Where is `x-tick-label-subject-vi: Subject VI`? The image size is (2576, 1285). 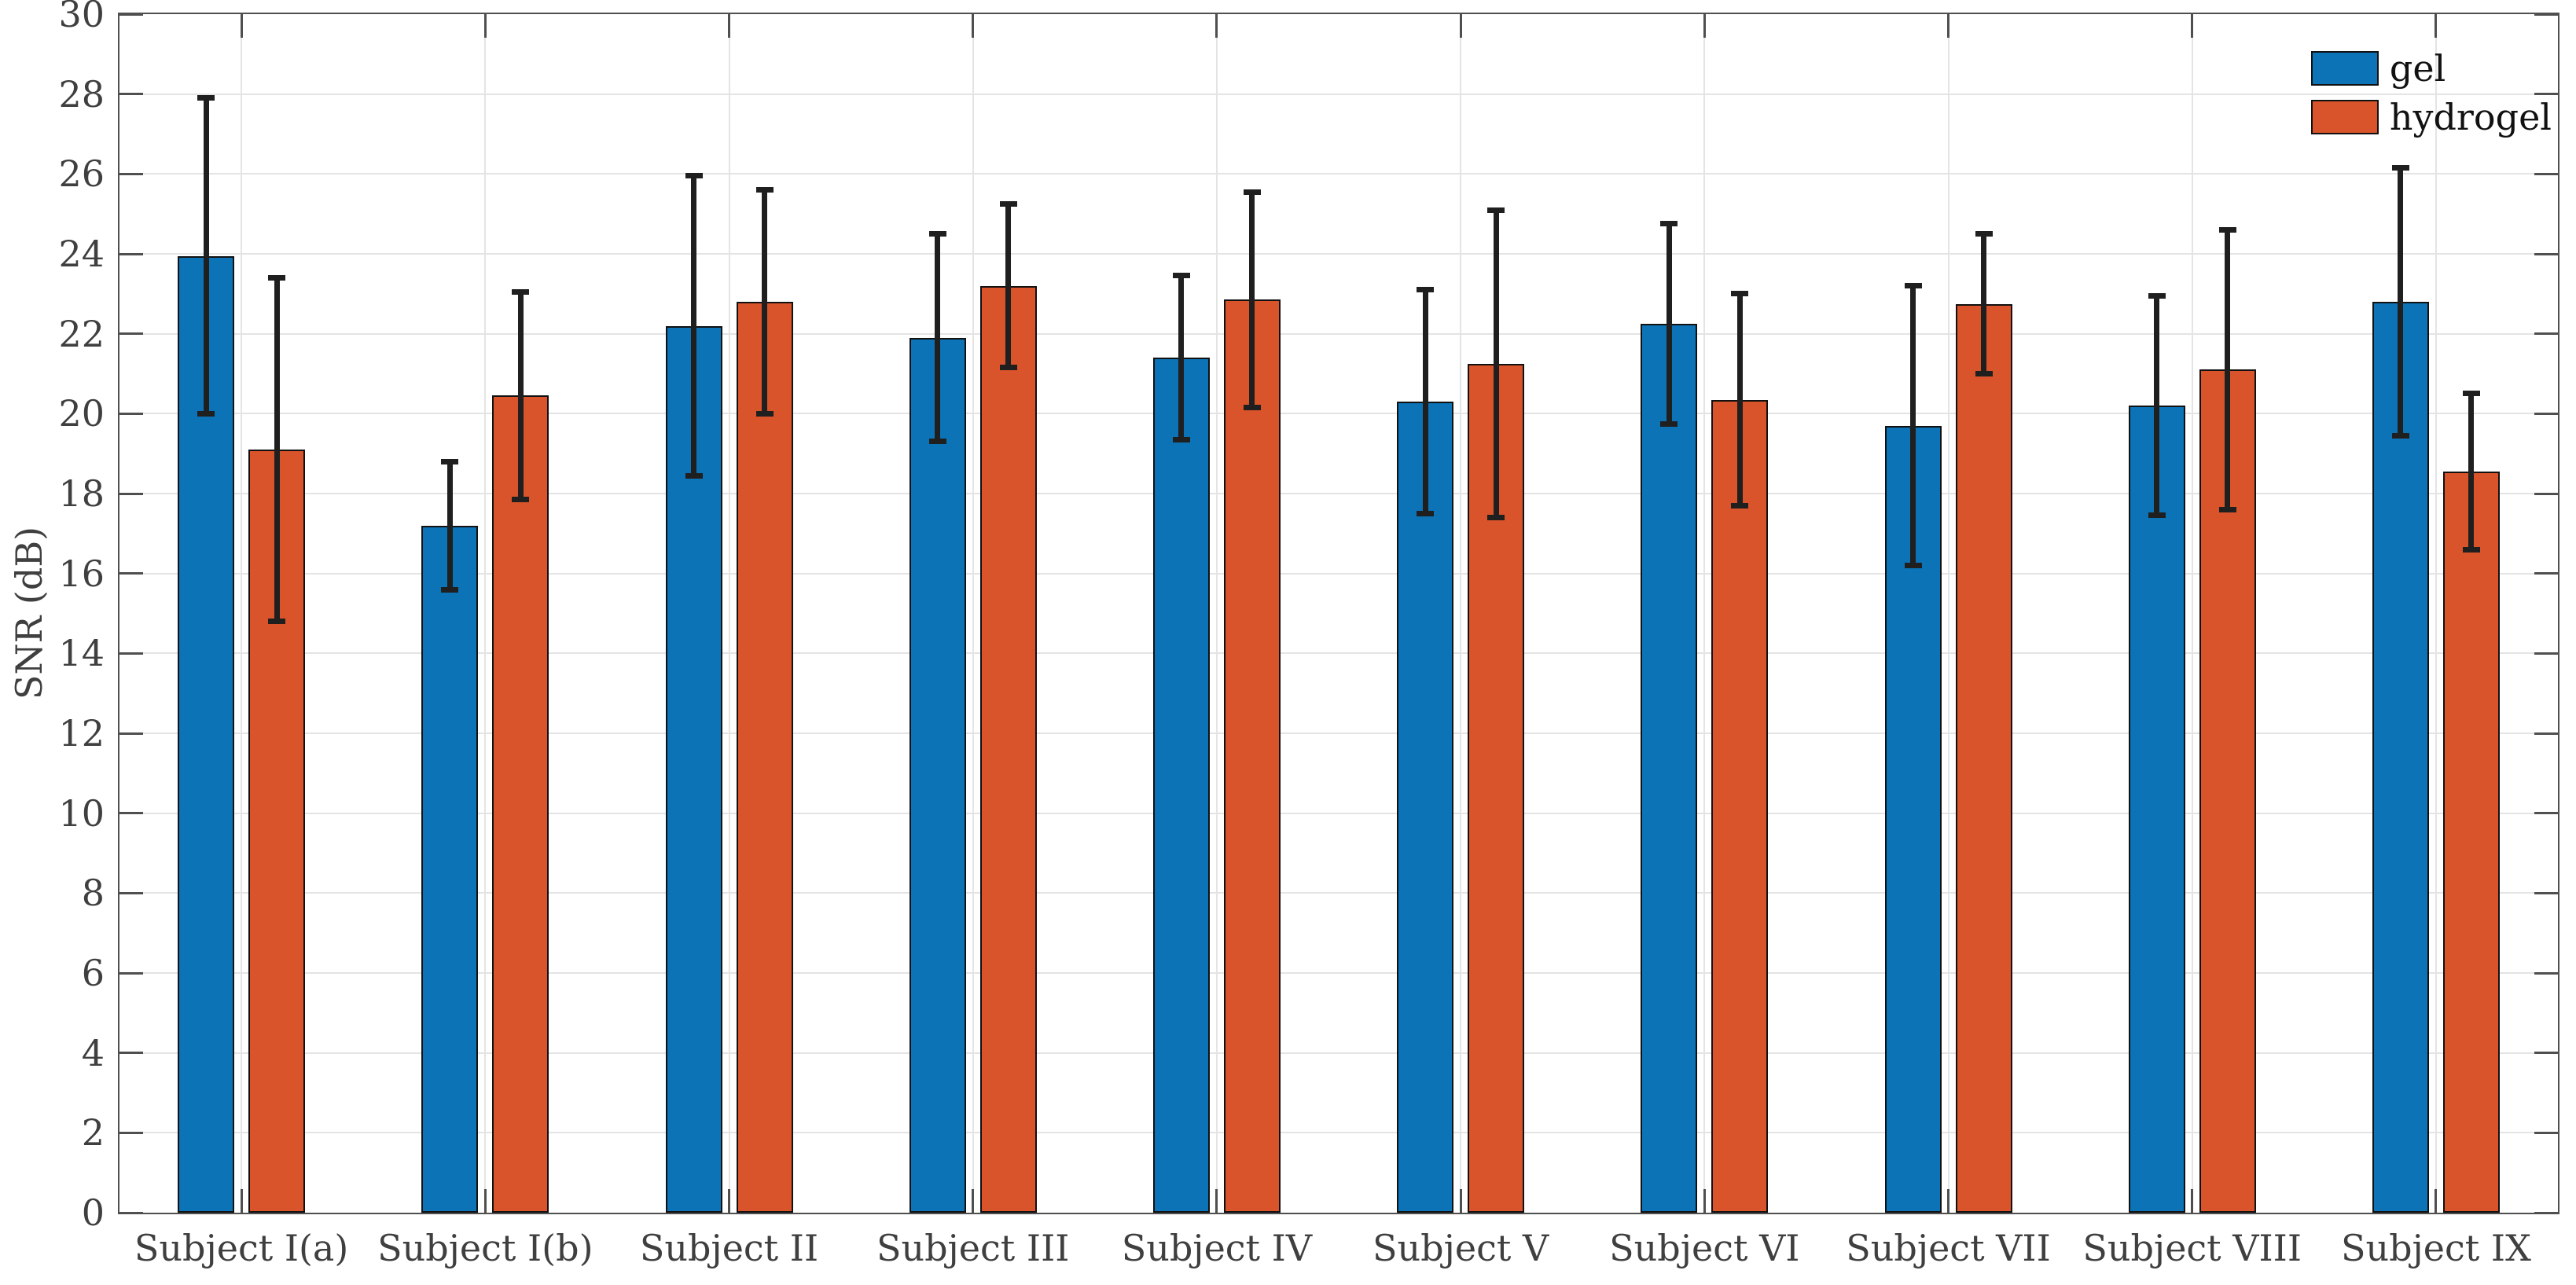 x-tick-label-subject-vi: Subject VI is located at coordinates (1704, 1248).